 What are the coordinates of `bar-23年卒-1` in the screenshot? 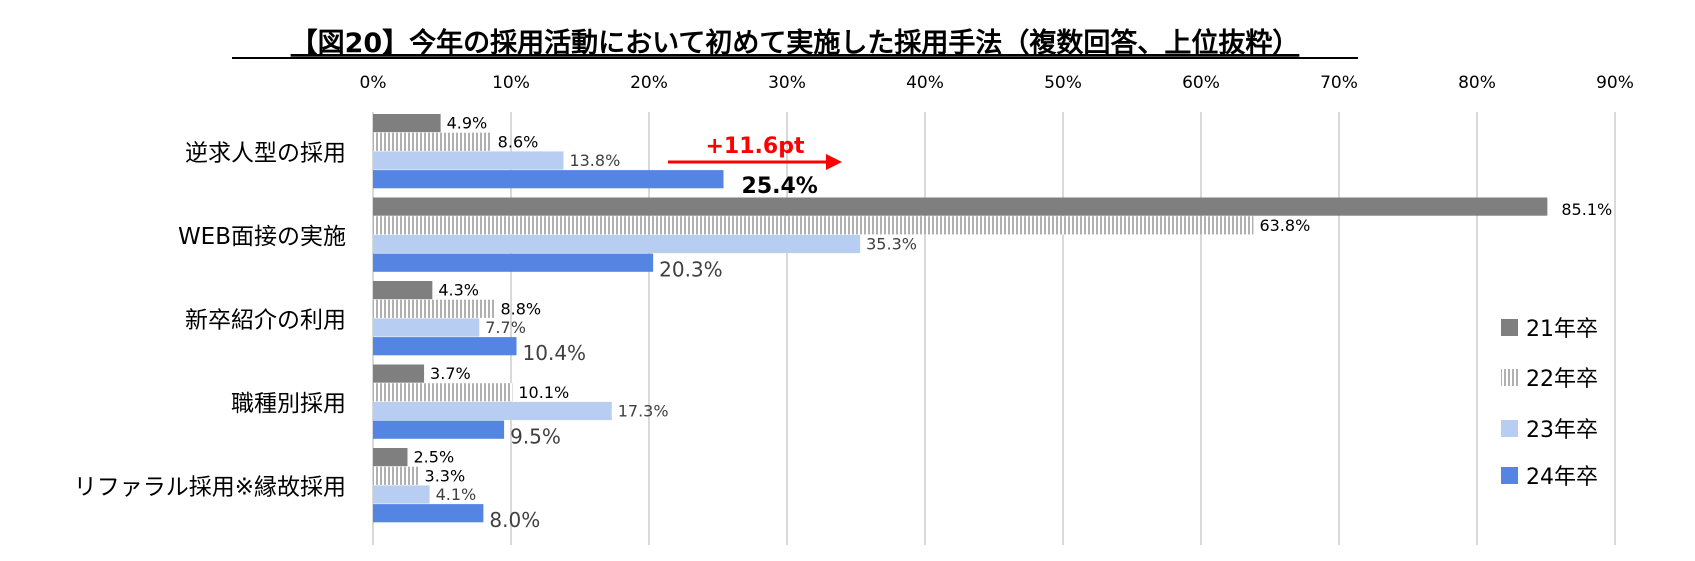 It's located at (617, 244).